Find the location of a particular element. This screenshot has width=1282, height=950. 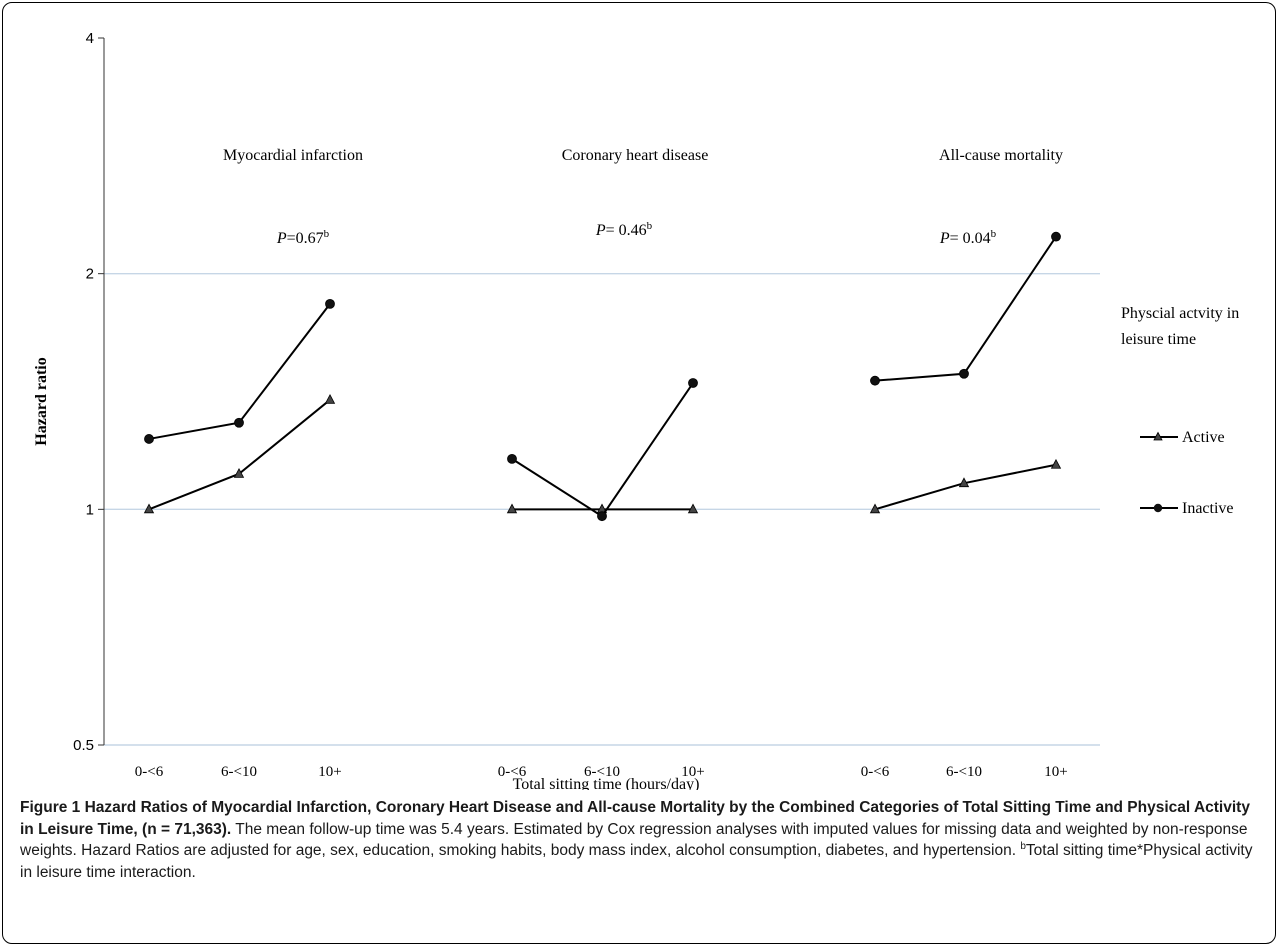

group-1: Myocardial infarction P=0.67b 0-<6 6-<10 10+ is located at coordinates (249, 463).